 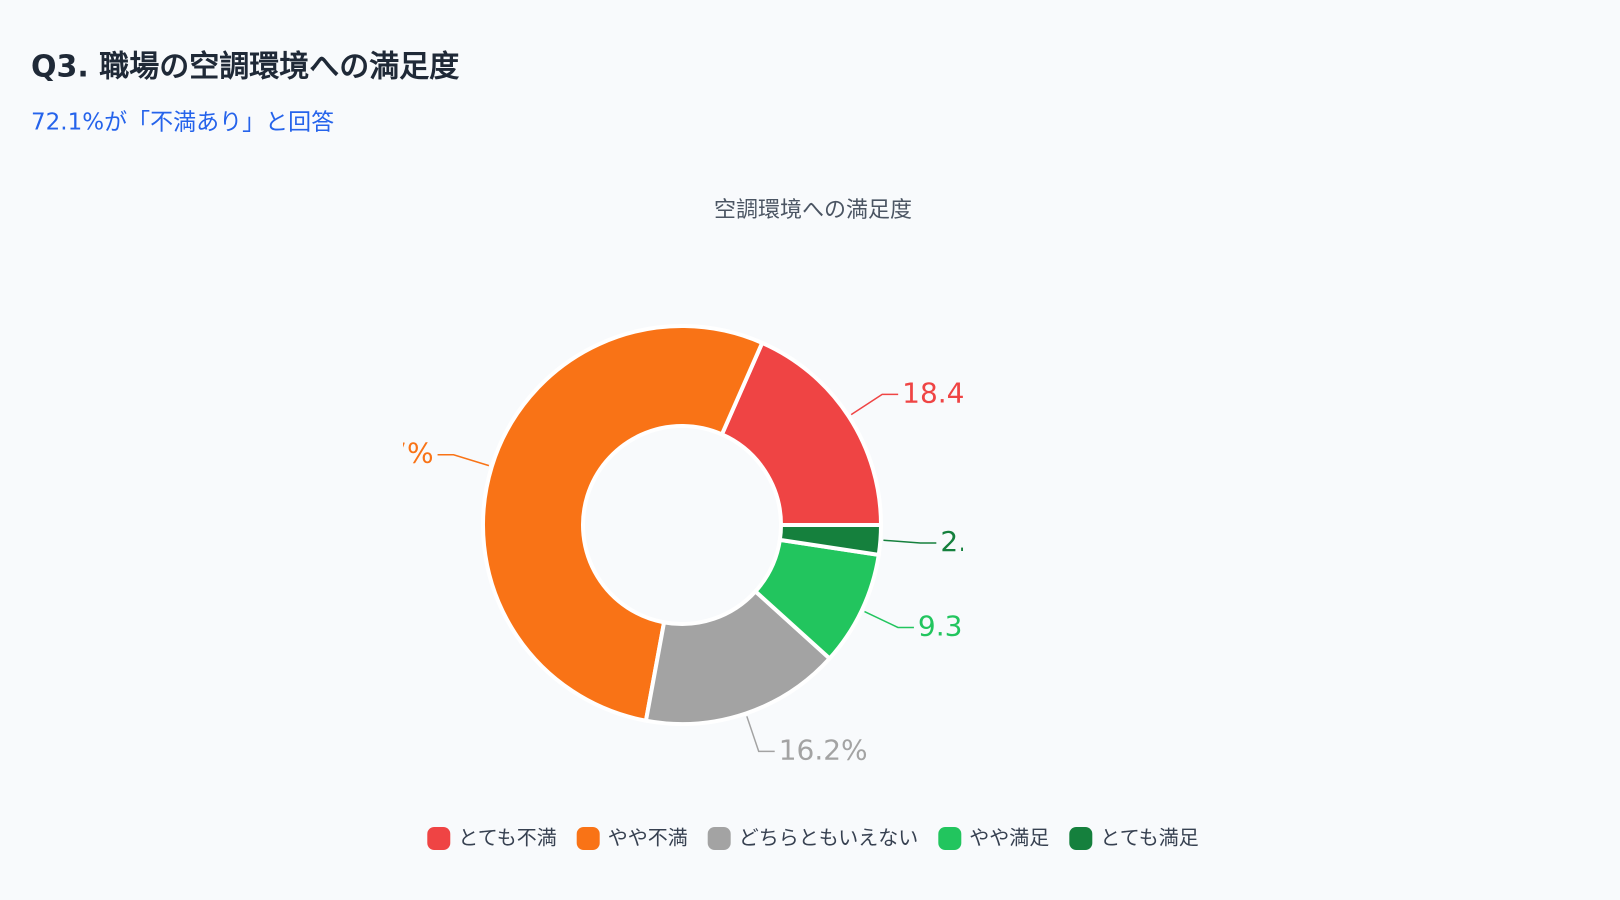 What do you see at coordinates (1149, 838) in the screenshot?
I see `legend-label: とても満足` at bounding box center [1149, 838].